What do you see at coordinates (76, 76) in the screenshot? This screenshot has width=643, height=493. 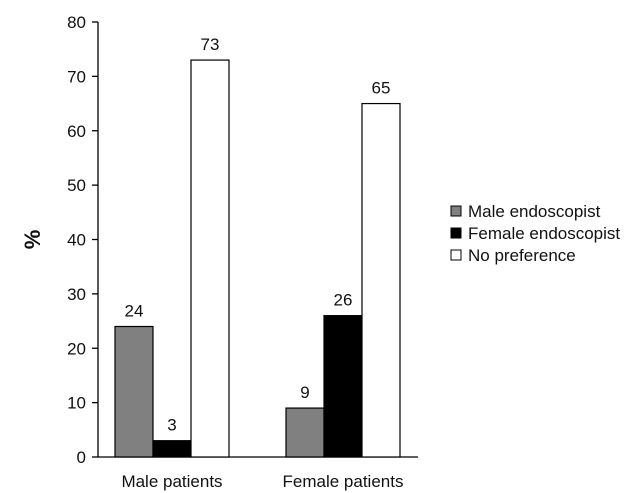 I see `y-tick-label: 70` at bounding box center [76, 76].